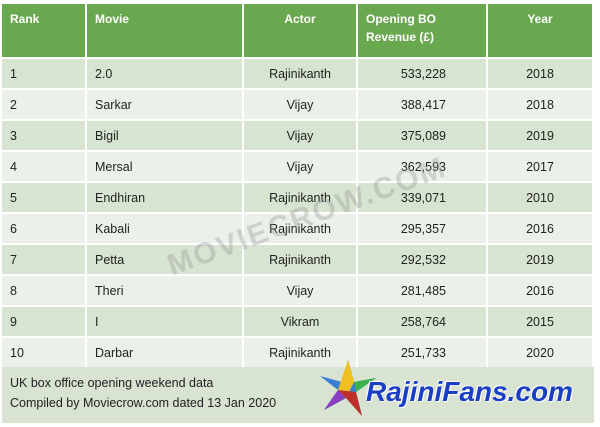  What do you see at coordinates (165, 351) in the screenshot?
I see `cell-movie: Darbar` at bounding box center [165, 351].